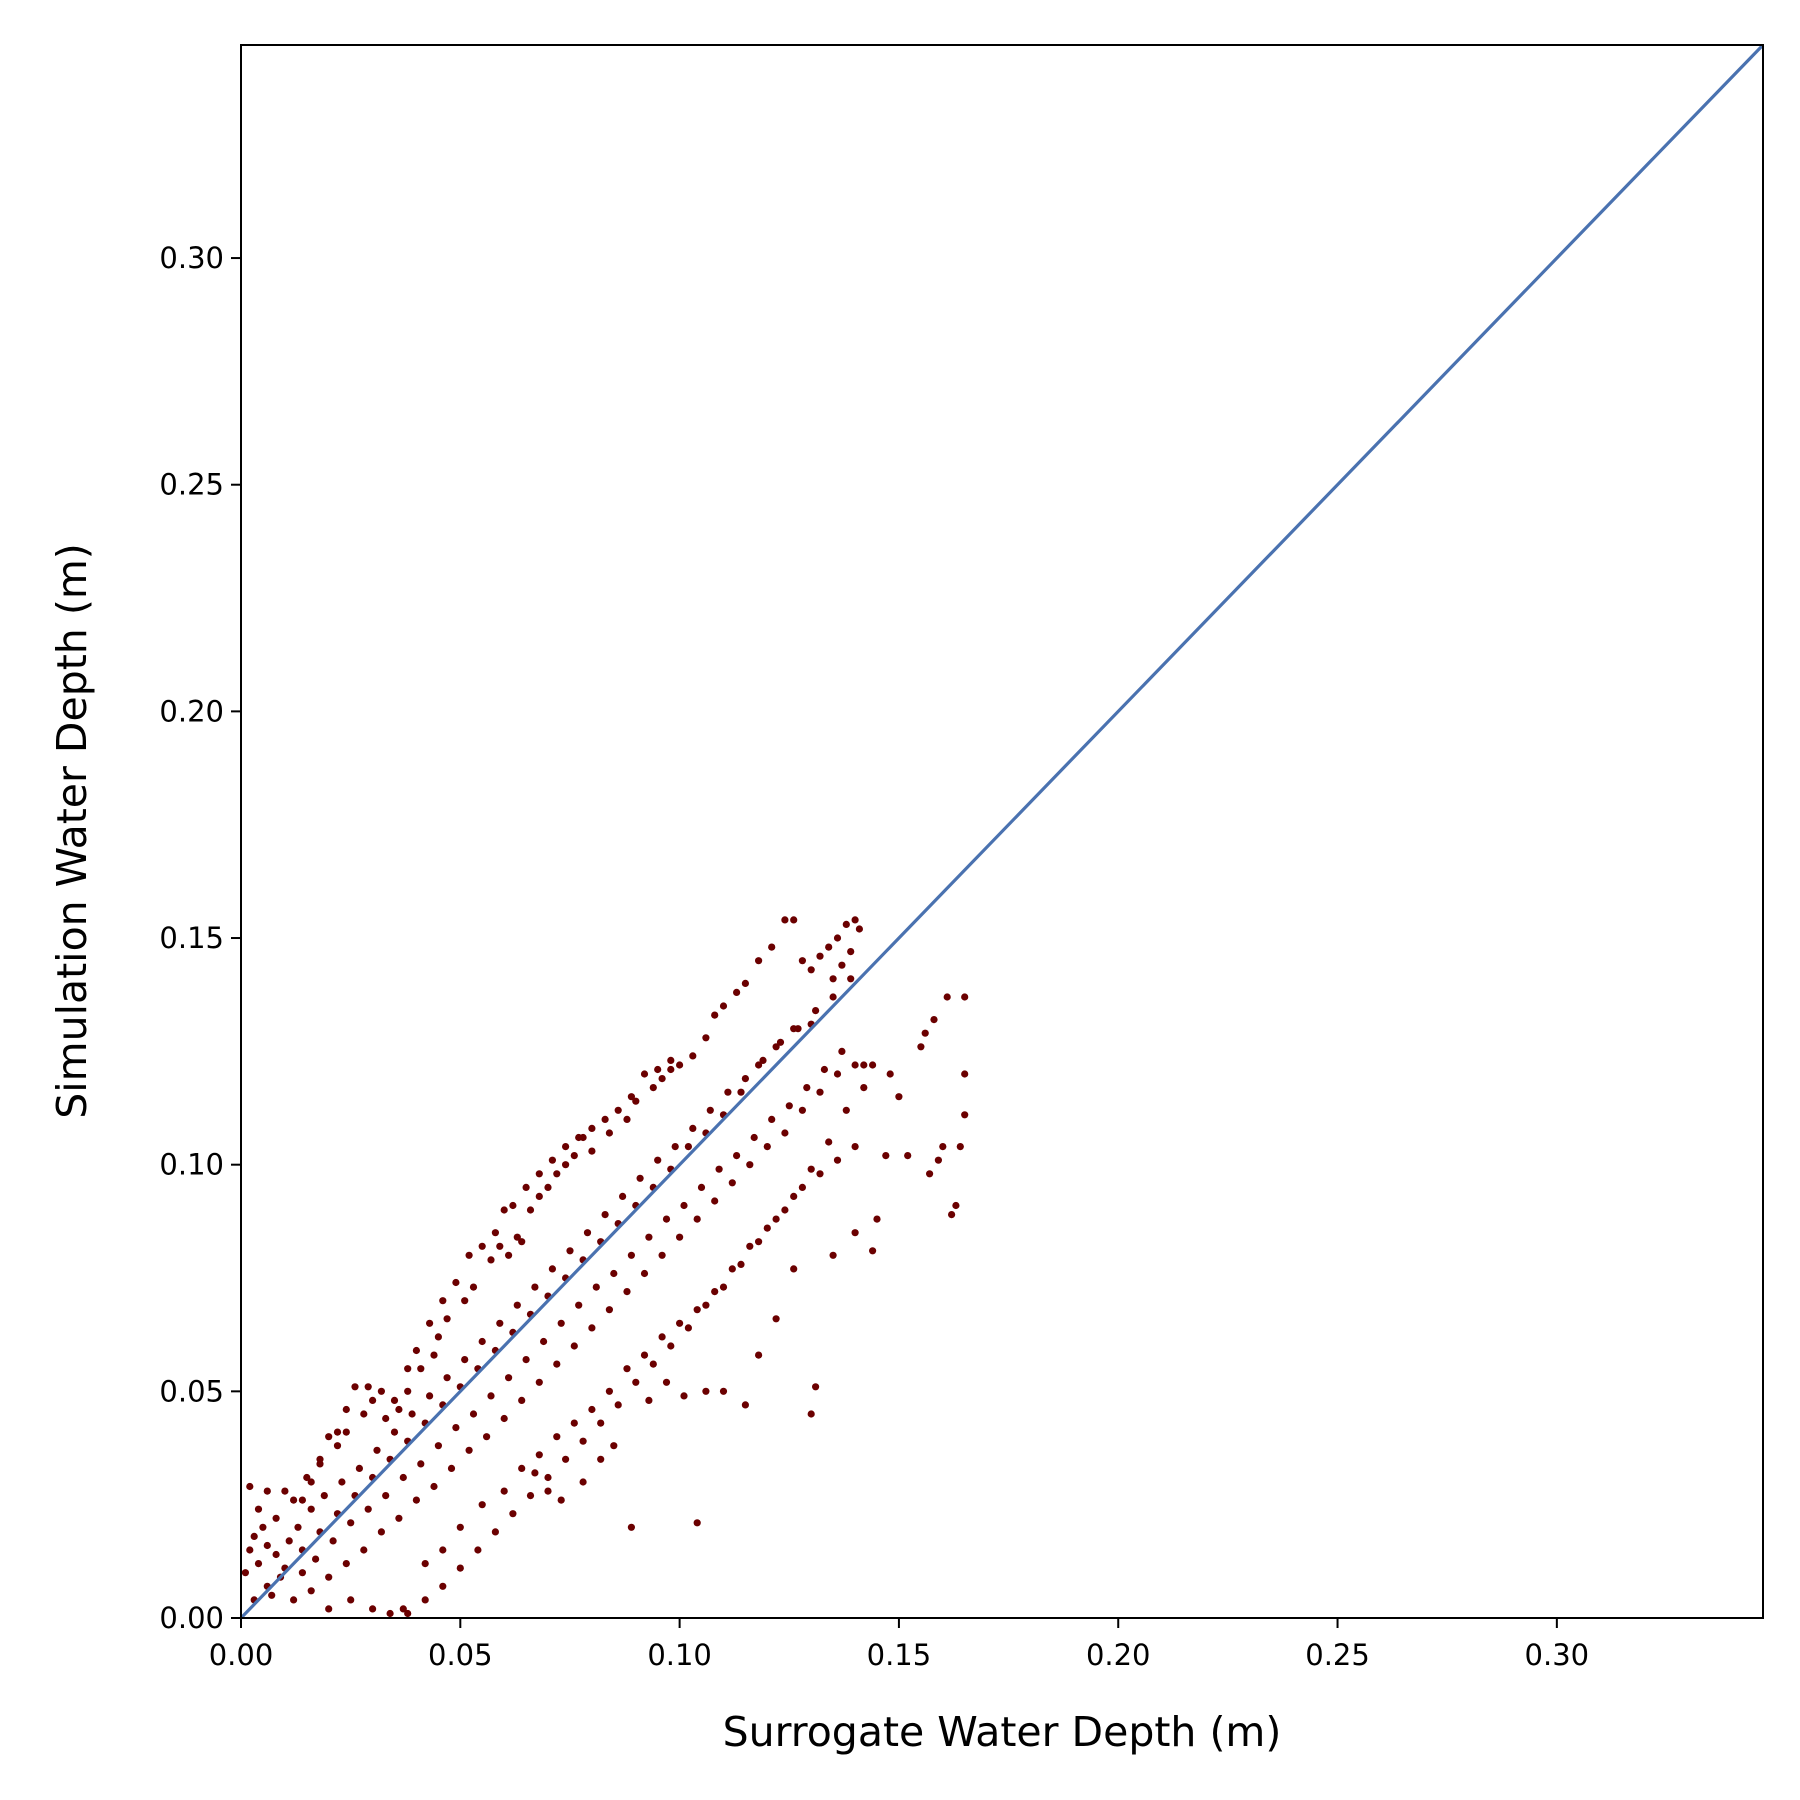 The height and width of the screenshot is (1800, 1800). I want to click on y-tick-label: 0.30, so click(191, 258).